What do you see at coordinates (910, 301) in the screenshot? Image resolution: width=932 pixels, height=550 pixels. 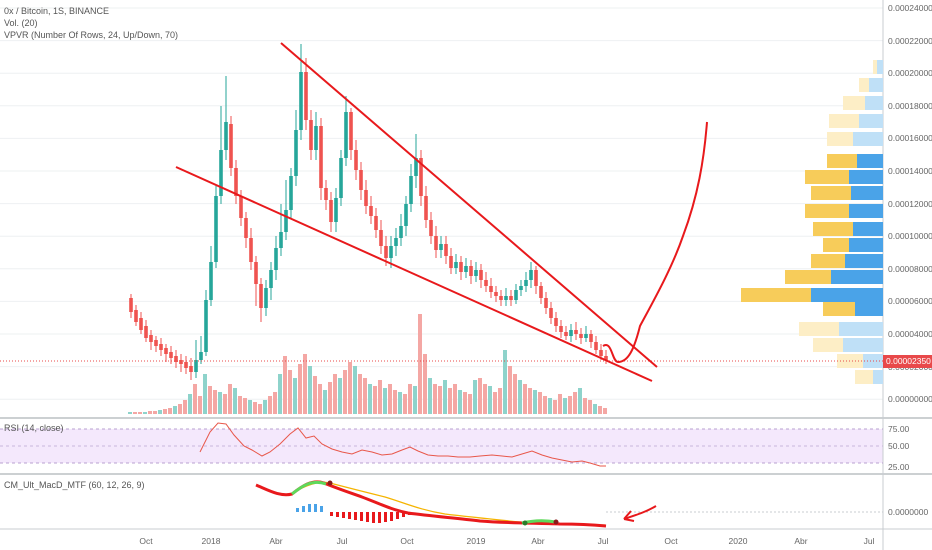 I see `price-tick-label: 0.00006000` at bounding box center [910, 301].